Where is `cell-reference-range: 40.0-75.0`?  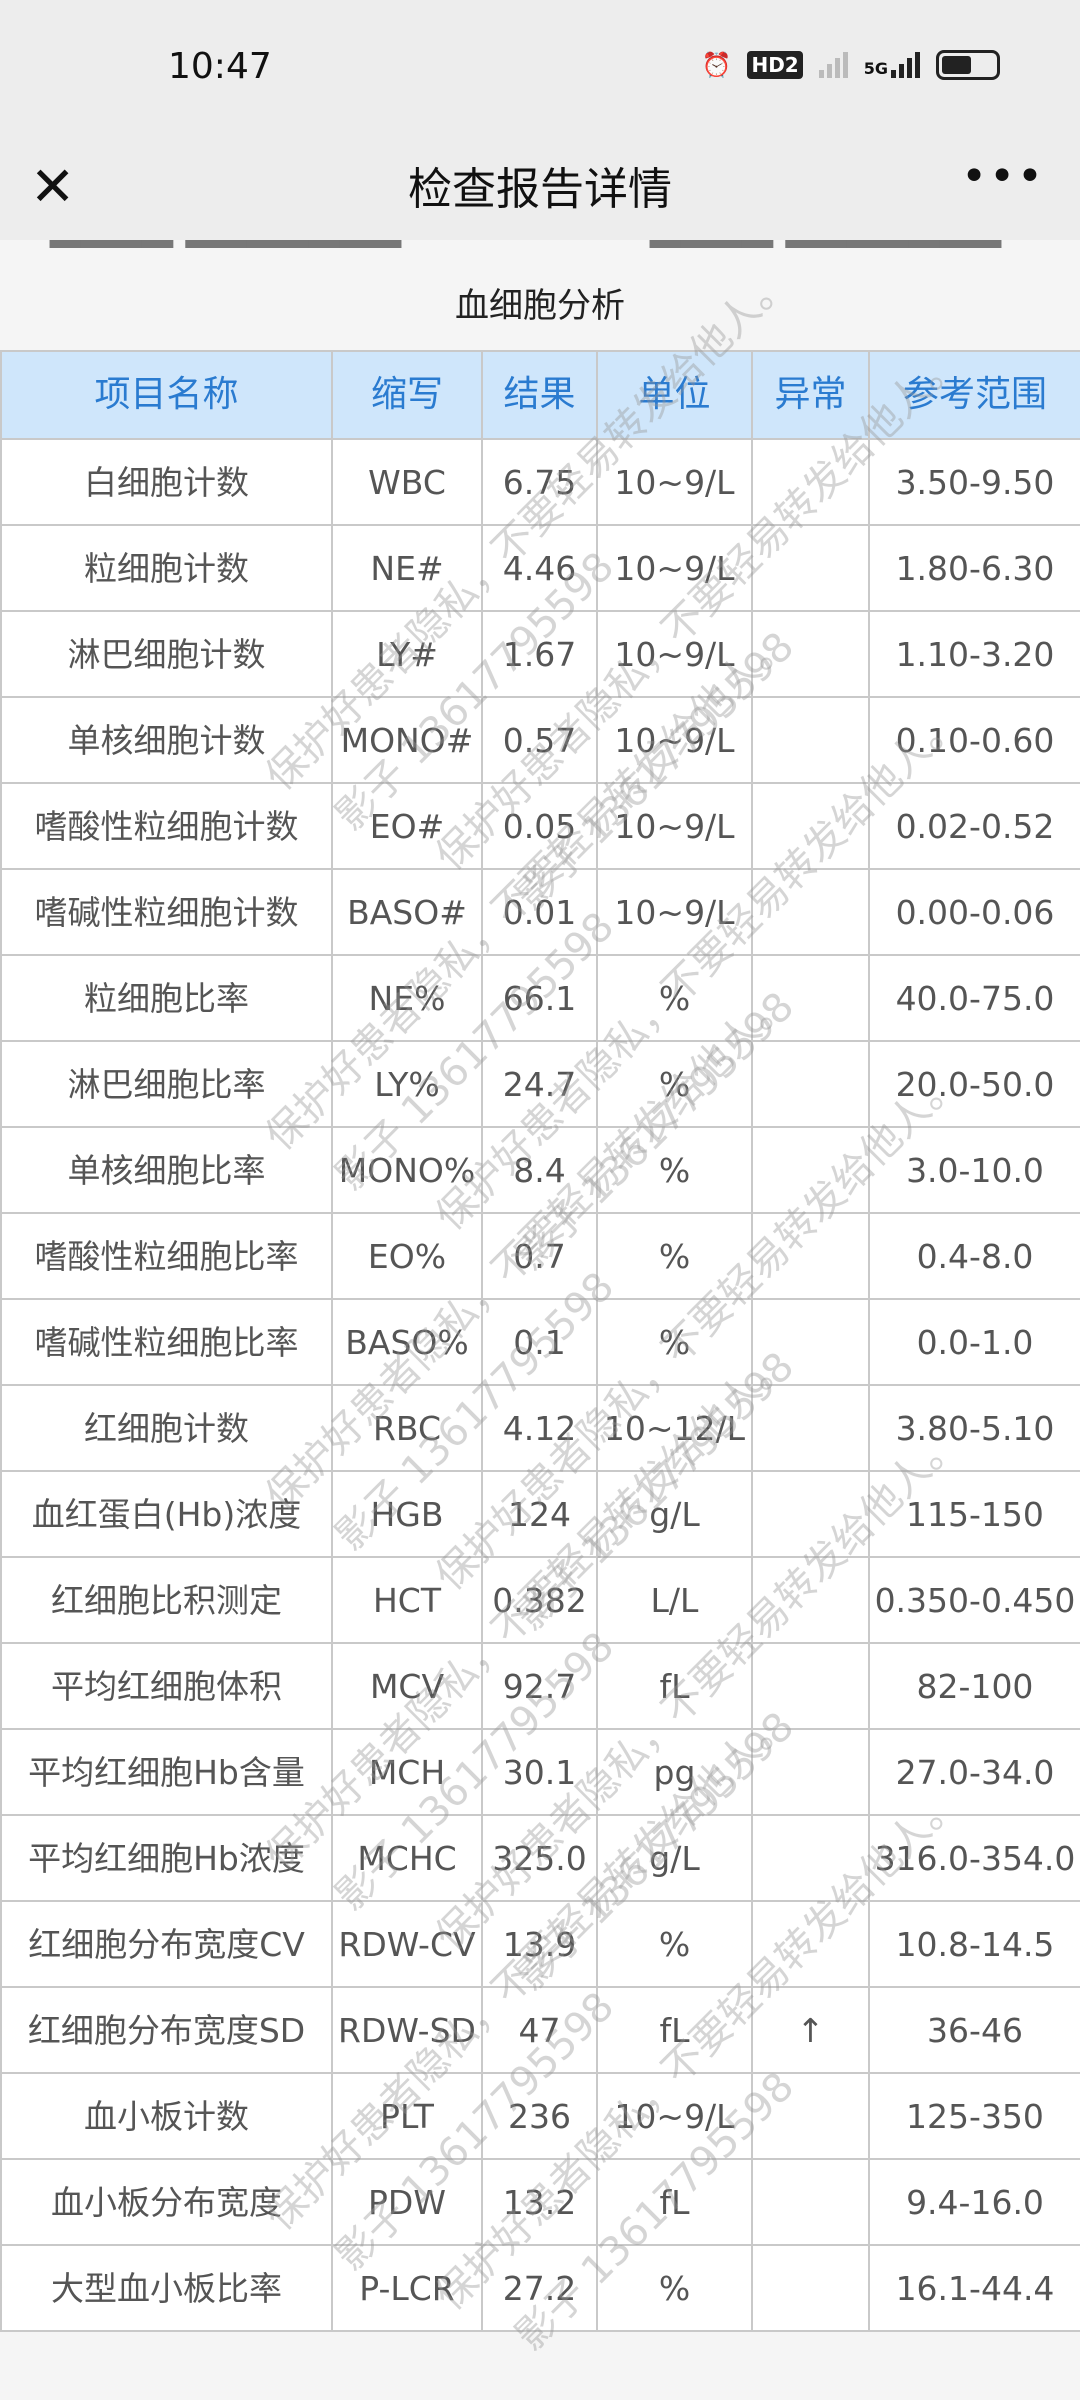 cell-reference-range: 40.0-75.0 is located at coordinates (974, 998).